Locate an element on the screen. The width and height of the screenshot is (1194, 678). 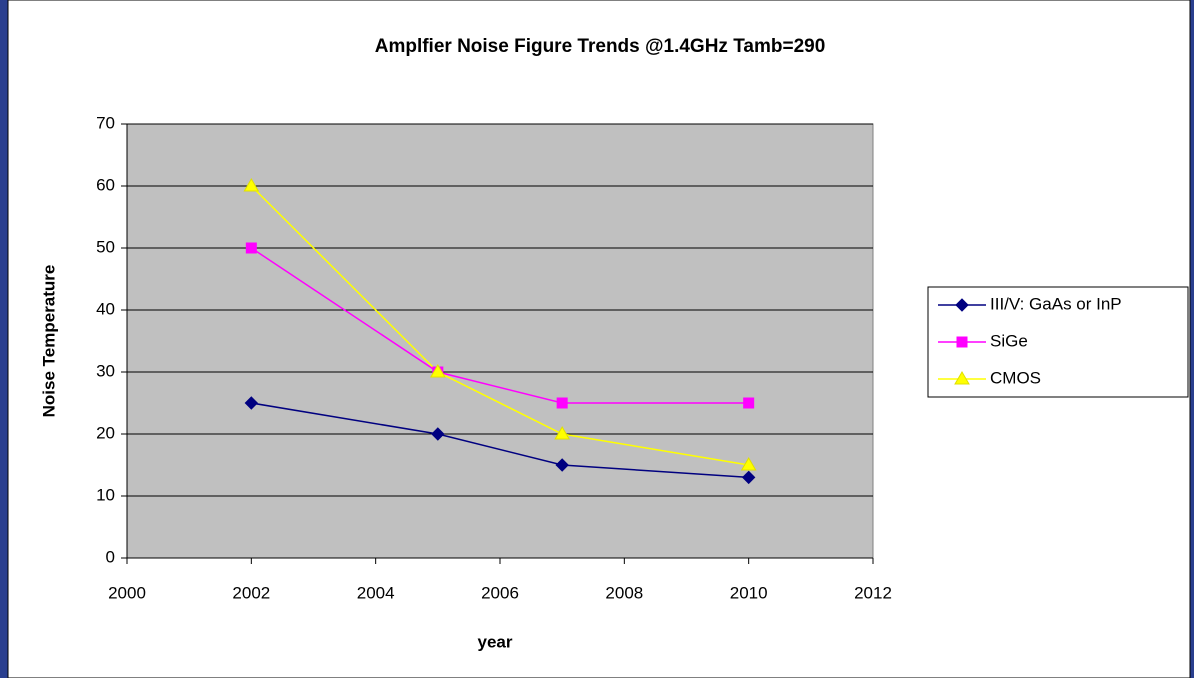
x-tick-label: 2006 is located at coordinates (500, 592).